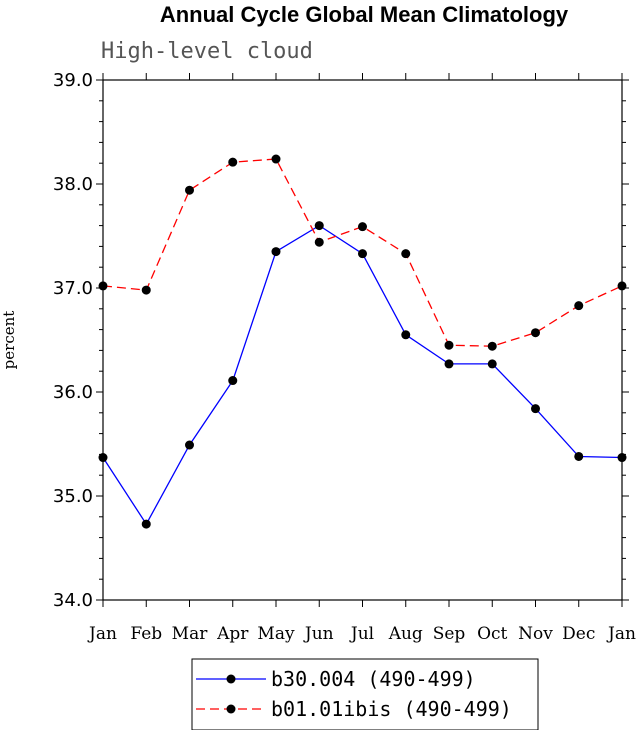 The image size is (638, 730). I want to click on x-tick-label: Feb, so click(146, 634).